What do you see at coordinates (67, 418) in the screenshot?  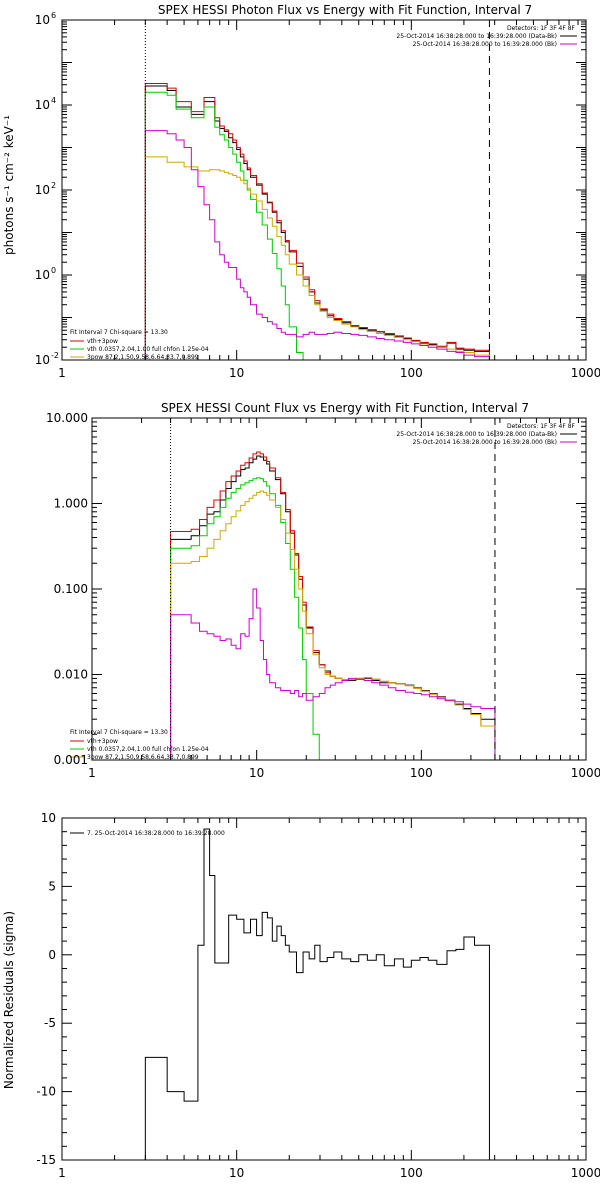 I see `chart-1-y-tick-label: 10.000` at bounding box center [67, 418].